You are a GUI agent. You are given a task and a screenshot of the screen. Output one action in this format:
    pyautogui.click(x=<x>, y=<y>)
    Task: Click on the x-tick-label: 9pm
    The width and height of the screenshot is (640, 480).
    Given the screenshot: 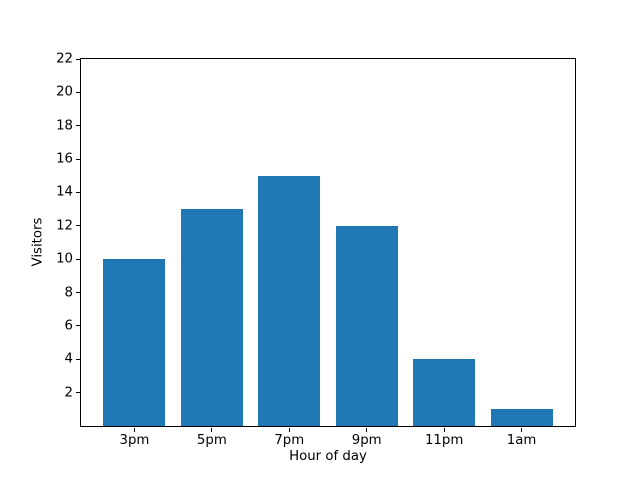 What is the action you would take?
    pyautogui.click(x=366, y=440)
    